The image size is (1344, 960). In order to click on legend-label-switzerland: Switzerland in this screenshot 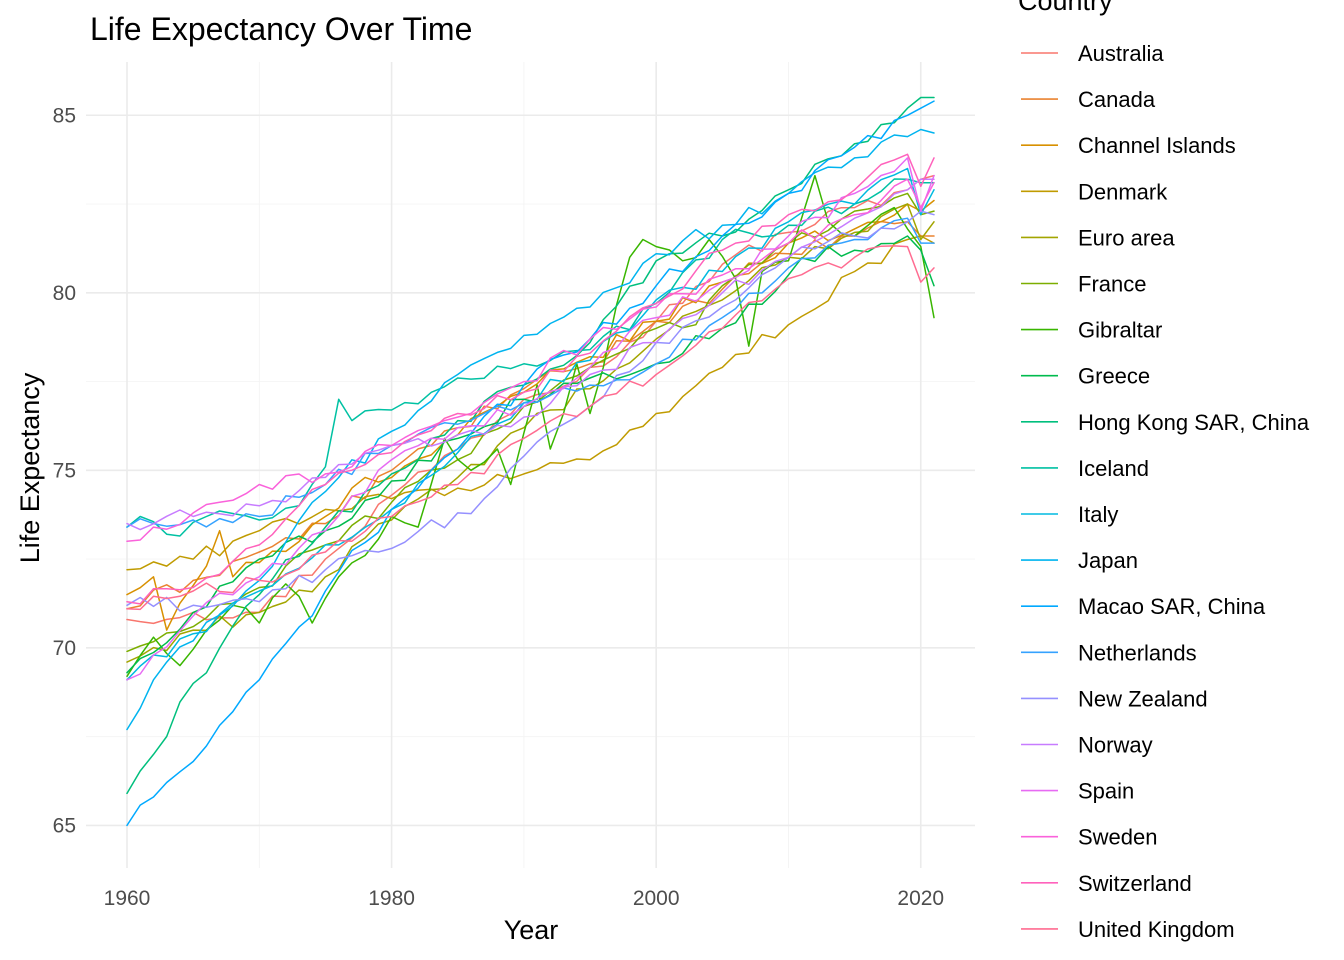, I will do `click(1135, 883)`.